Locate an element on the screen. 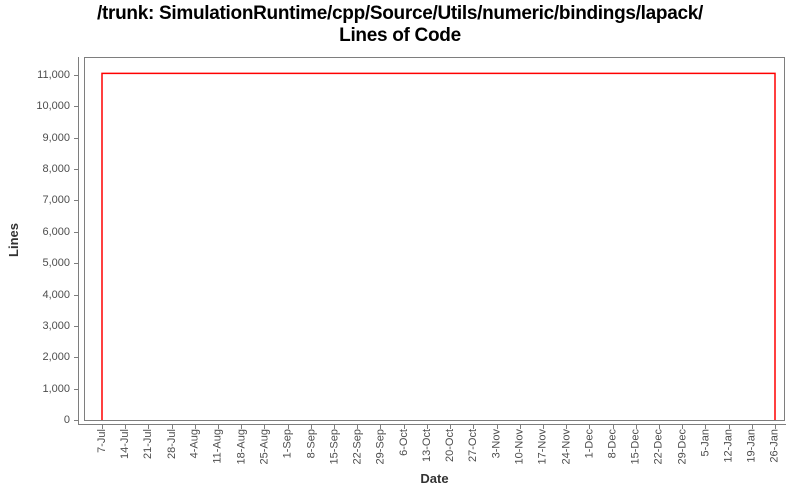  x-axis-tick-label-text: 29-Sep is located at coordinates (380, 447).